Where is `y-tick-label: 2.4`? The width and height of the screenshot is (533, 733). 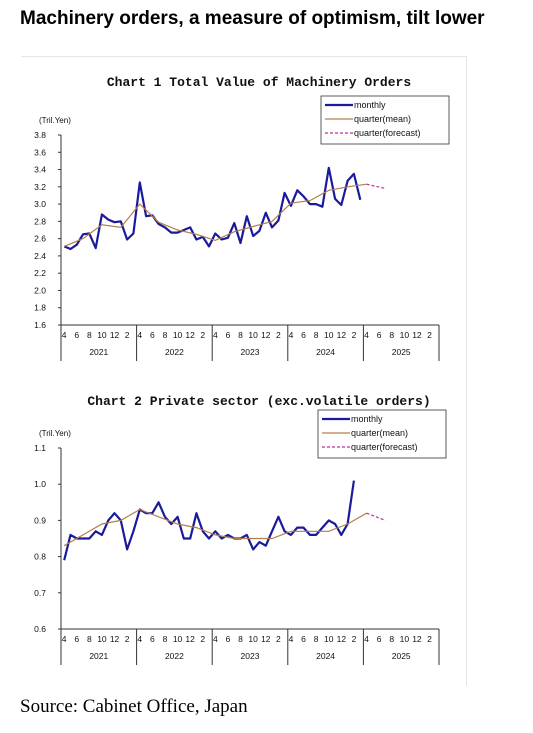 y-tick-label: 2.4 is located at coordinates (40, 256).